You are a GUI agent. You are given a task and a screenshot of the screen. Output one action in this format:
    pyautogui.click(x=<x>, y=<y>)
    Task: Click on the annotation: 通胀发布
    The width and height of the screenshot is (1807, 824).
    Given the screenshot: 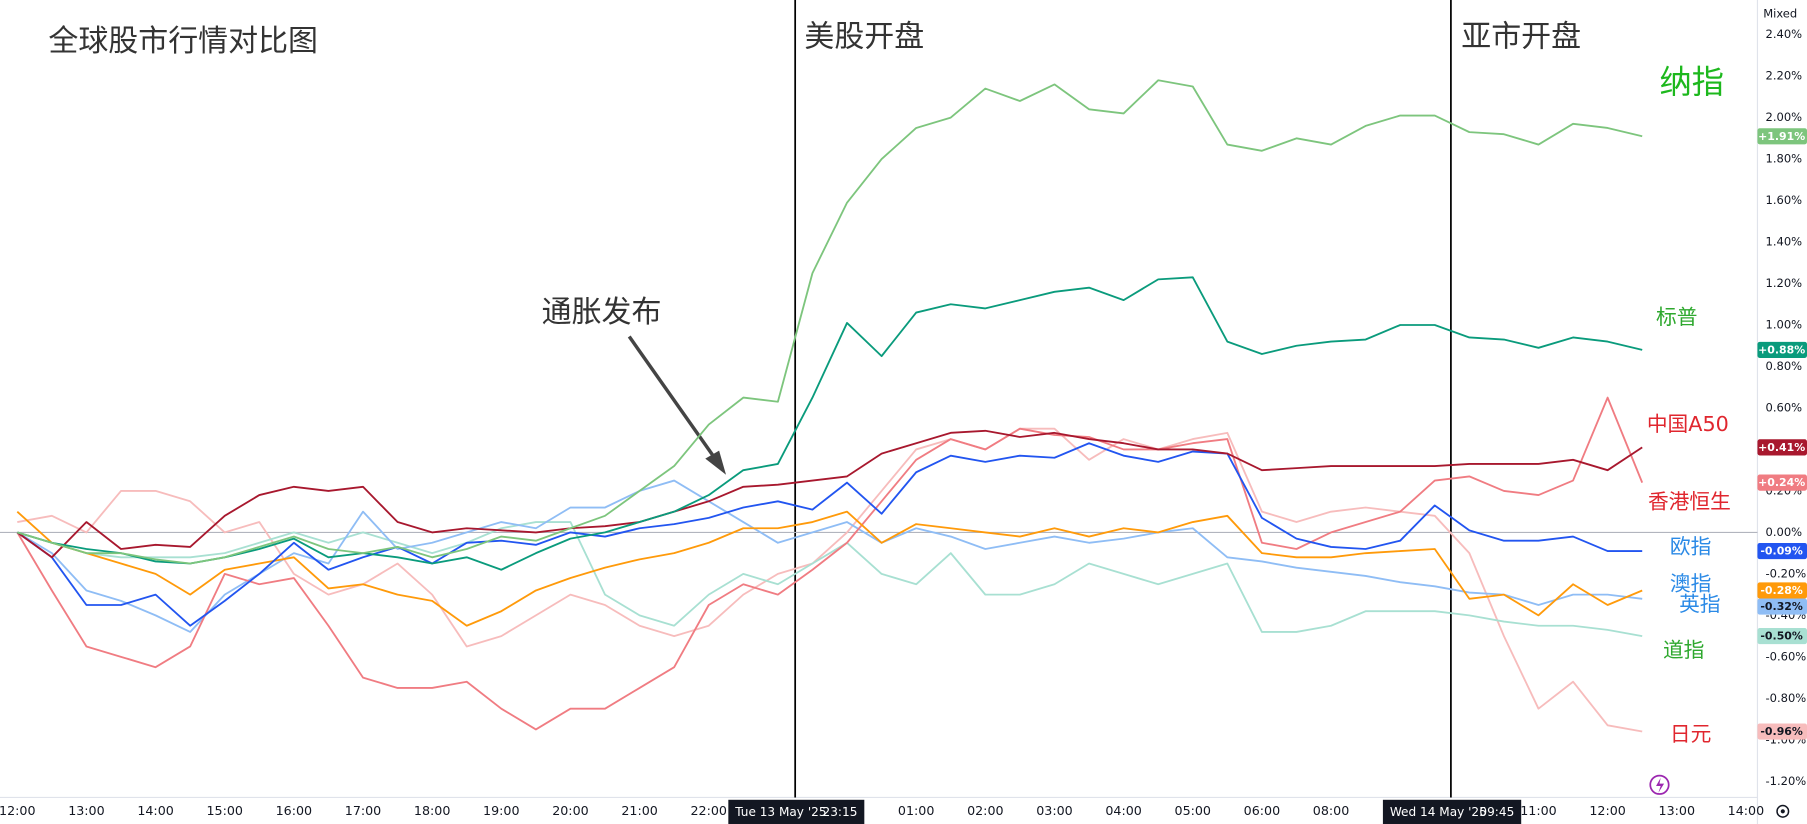 What is the action you would take?
    pyautogui.click(x=602, y=312)
    